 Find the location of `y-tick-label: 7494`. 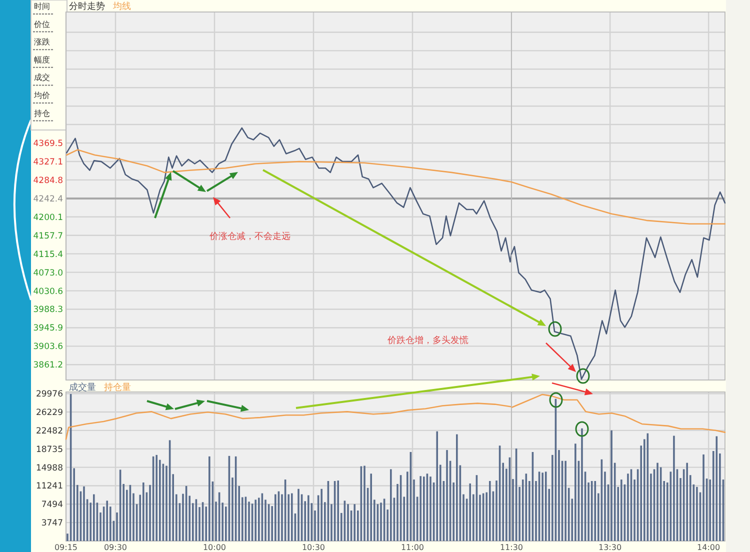

y-tick-label: 7494 is located at coordinates (52, 505).